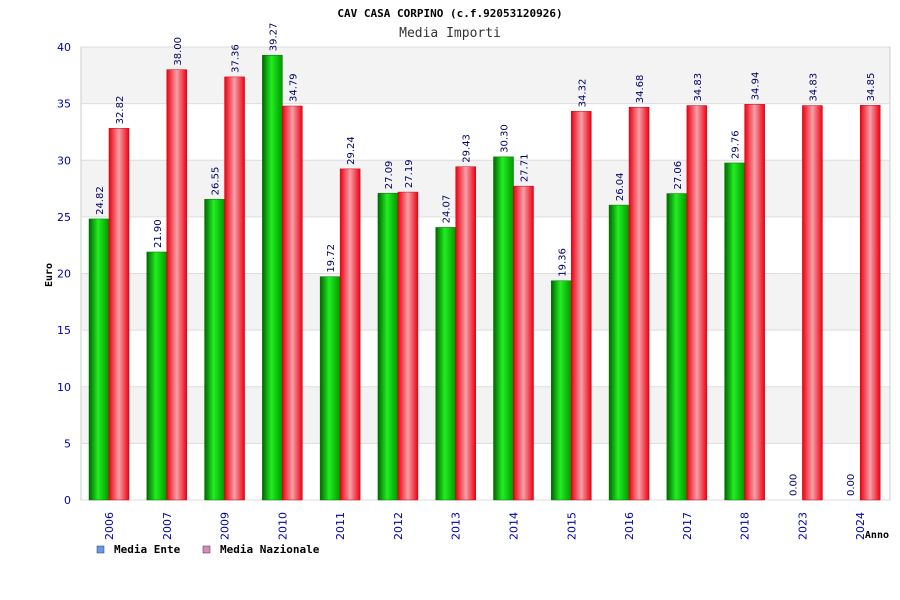 The image size is (900, 600). Describe the element at coordinates (571, 526) in the screenshot. I see `x-tick-label: 2015` at that location.